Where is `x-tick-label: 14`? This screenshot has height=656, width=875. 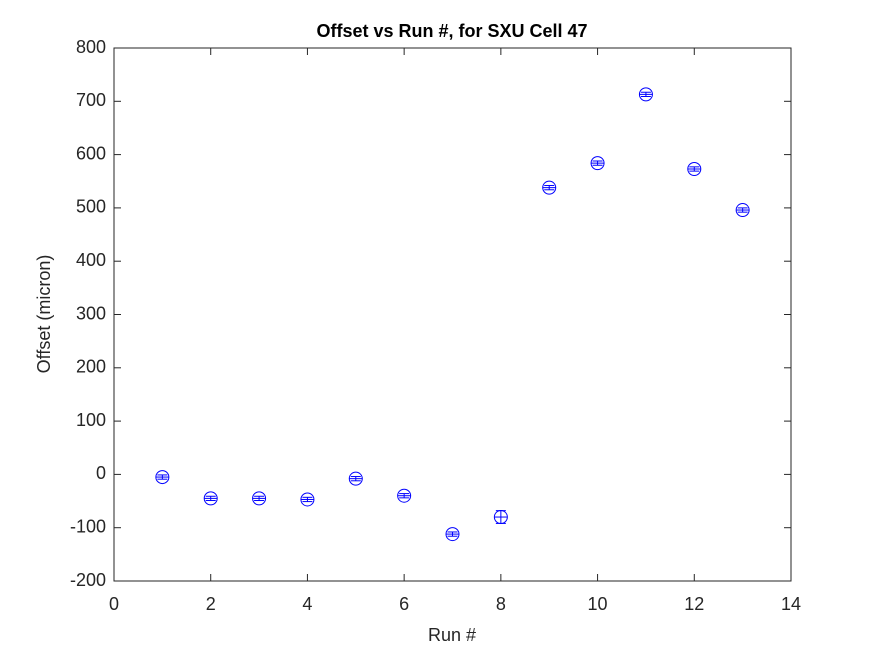
x-tick-label: 14 is located at coordinates (791, 604).